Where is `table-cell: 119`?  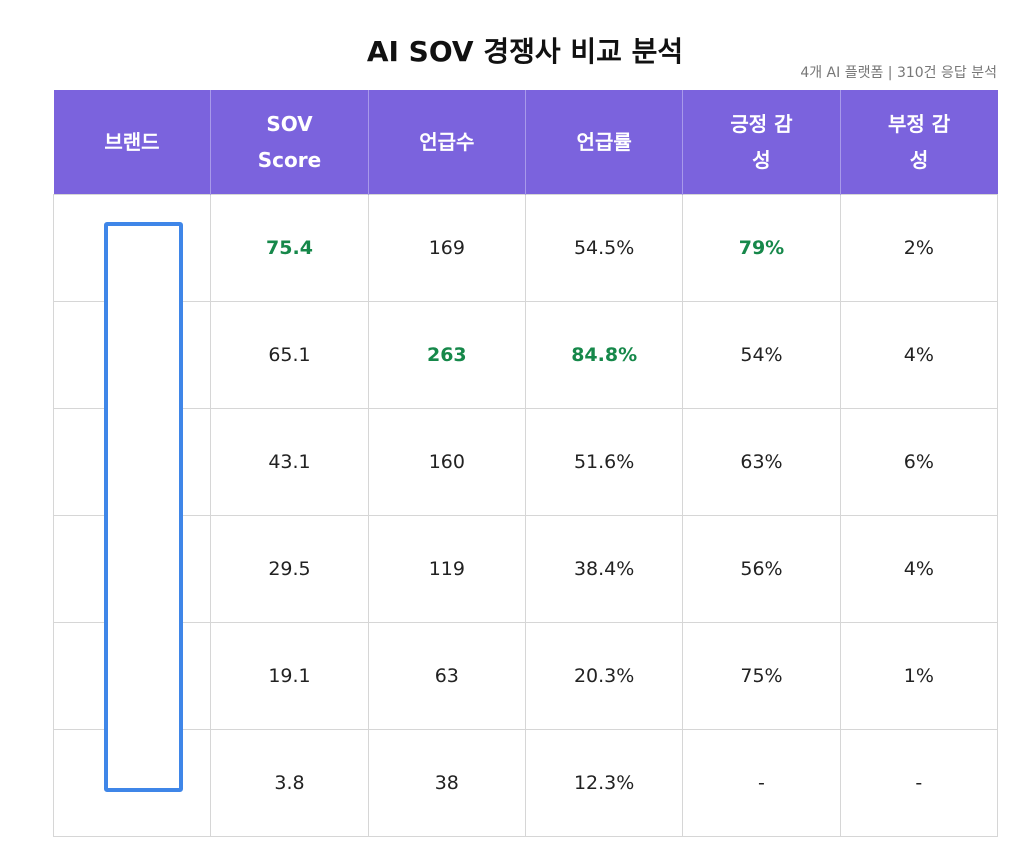 table-cell: 119 is located at coordinates (446, 569).